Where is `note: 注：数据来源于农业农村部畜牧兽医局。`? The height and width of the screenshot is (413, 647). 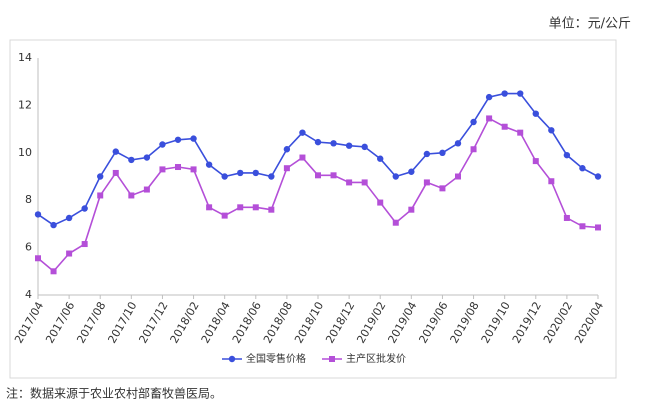 note: 注：数据来源于农业农村部畜牧兽医局。 is located at coordinates (114, 393).